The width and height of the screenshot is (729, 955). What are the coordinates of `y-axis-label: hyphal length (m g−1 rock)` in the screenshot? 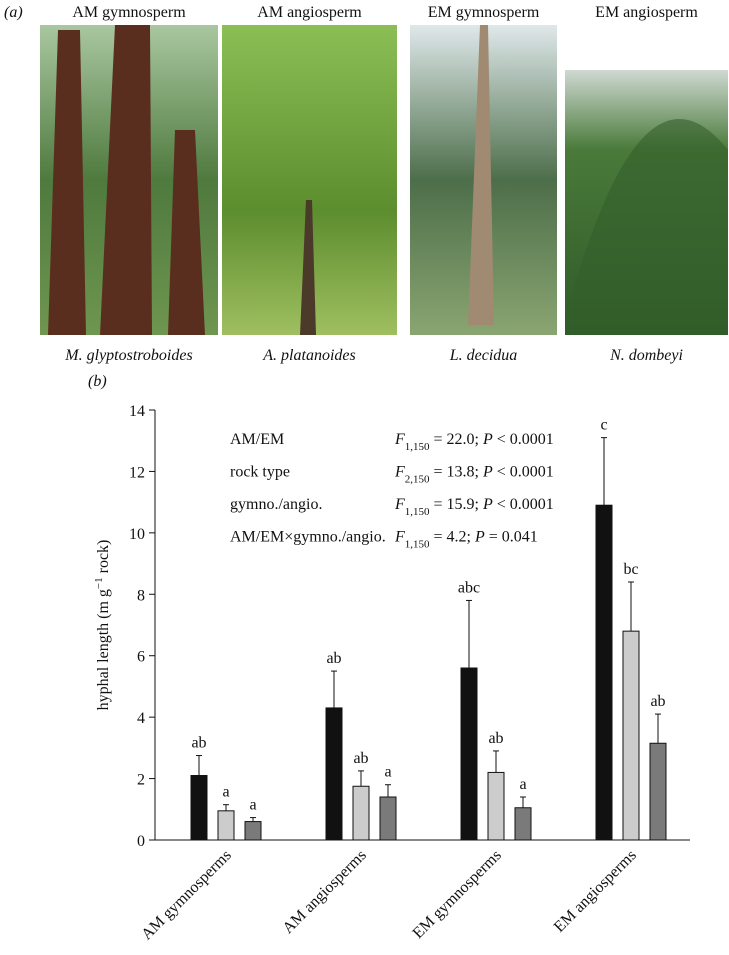 It's located at (102, 625).